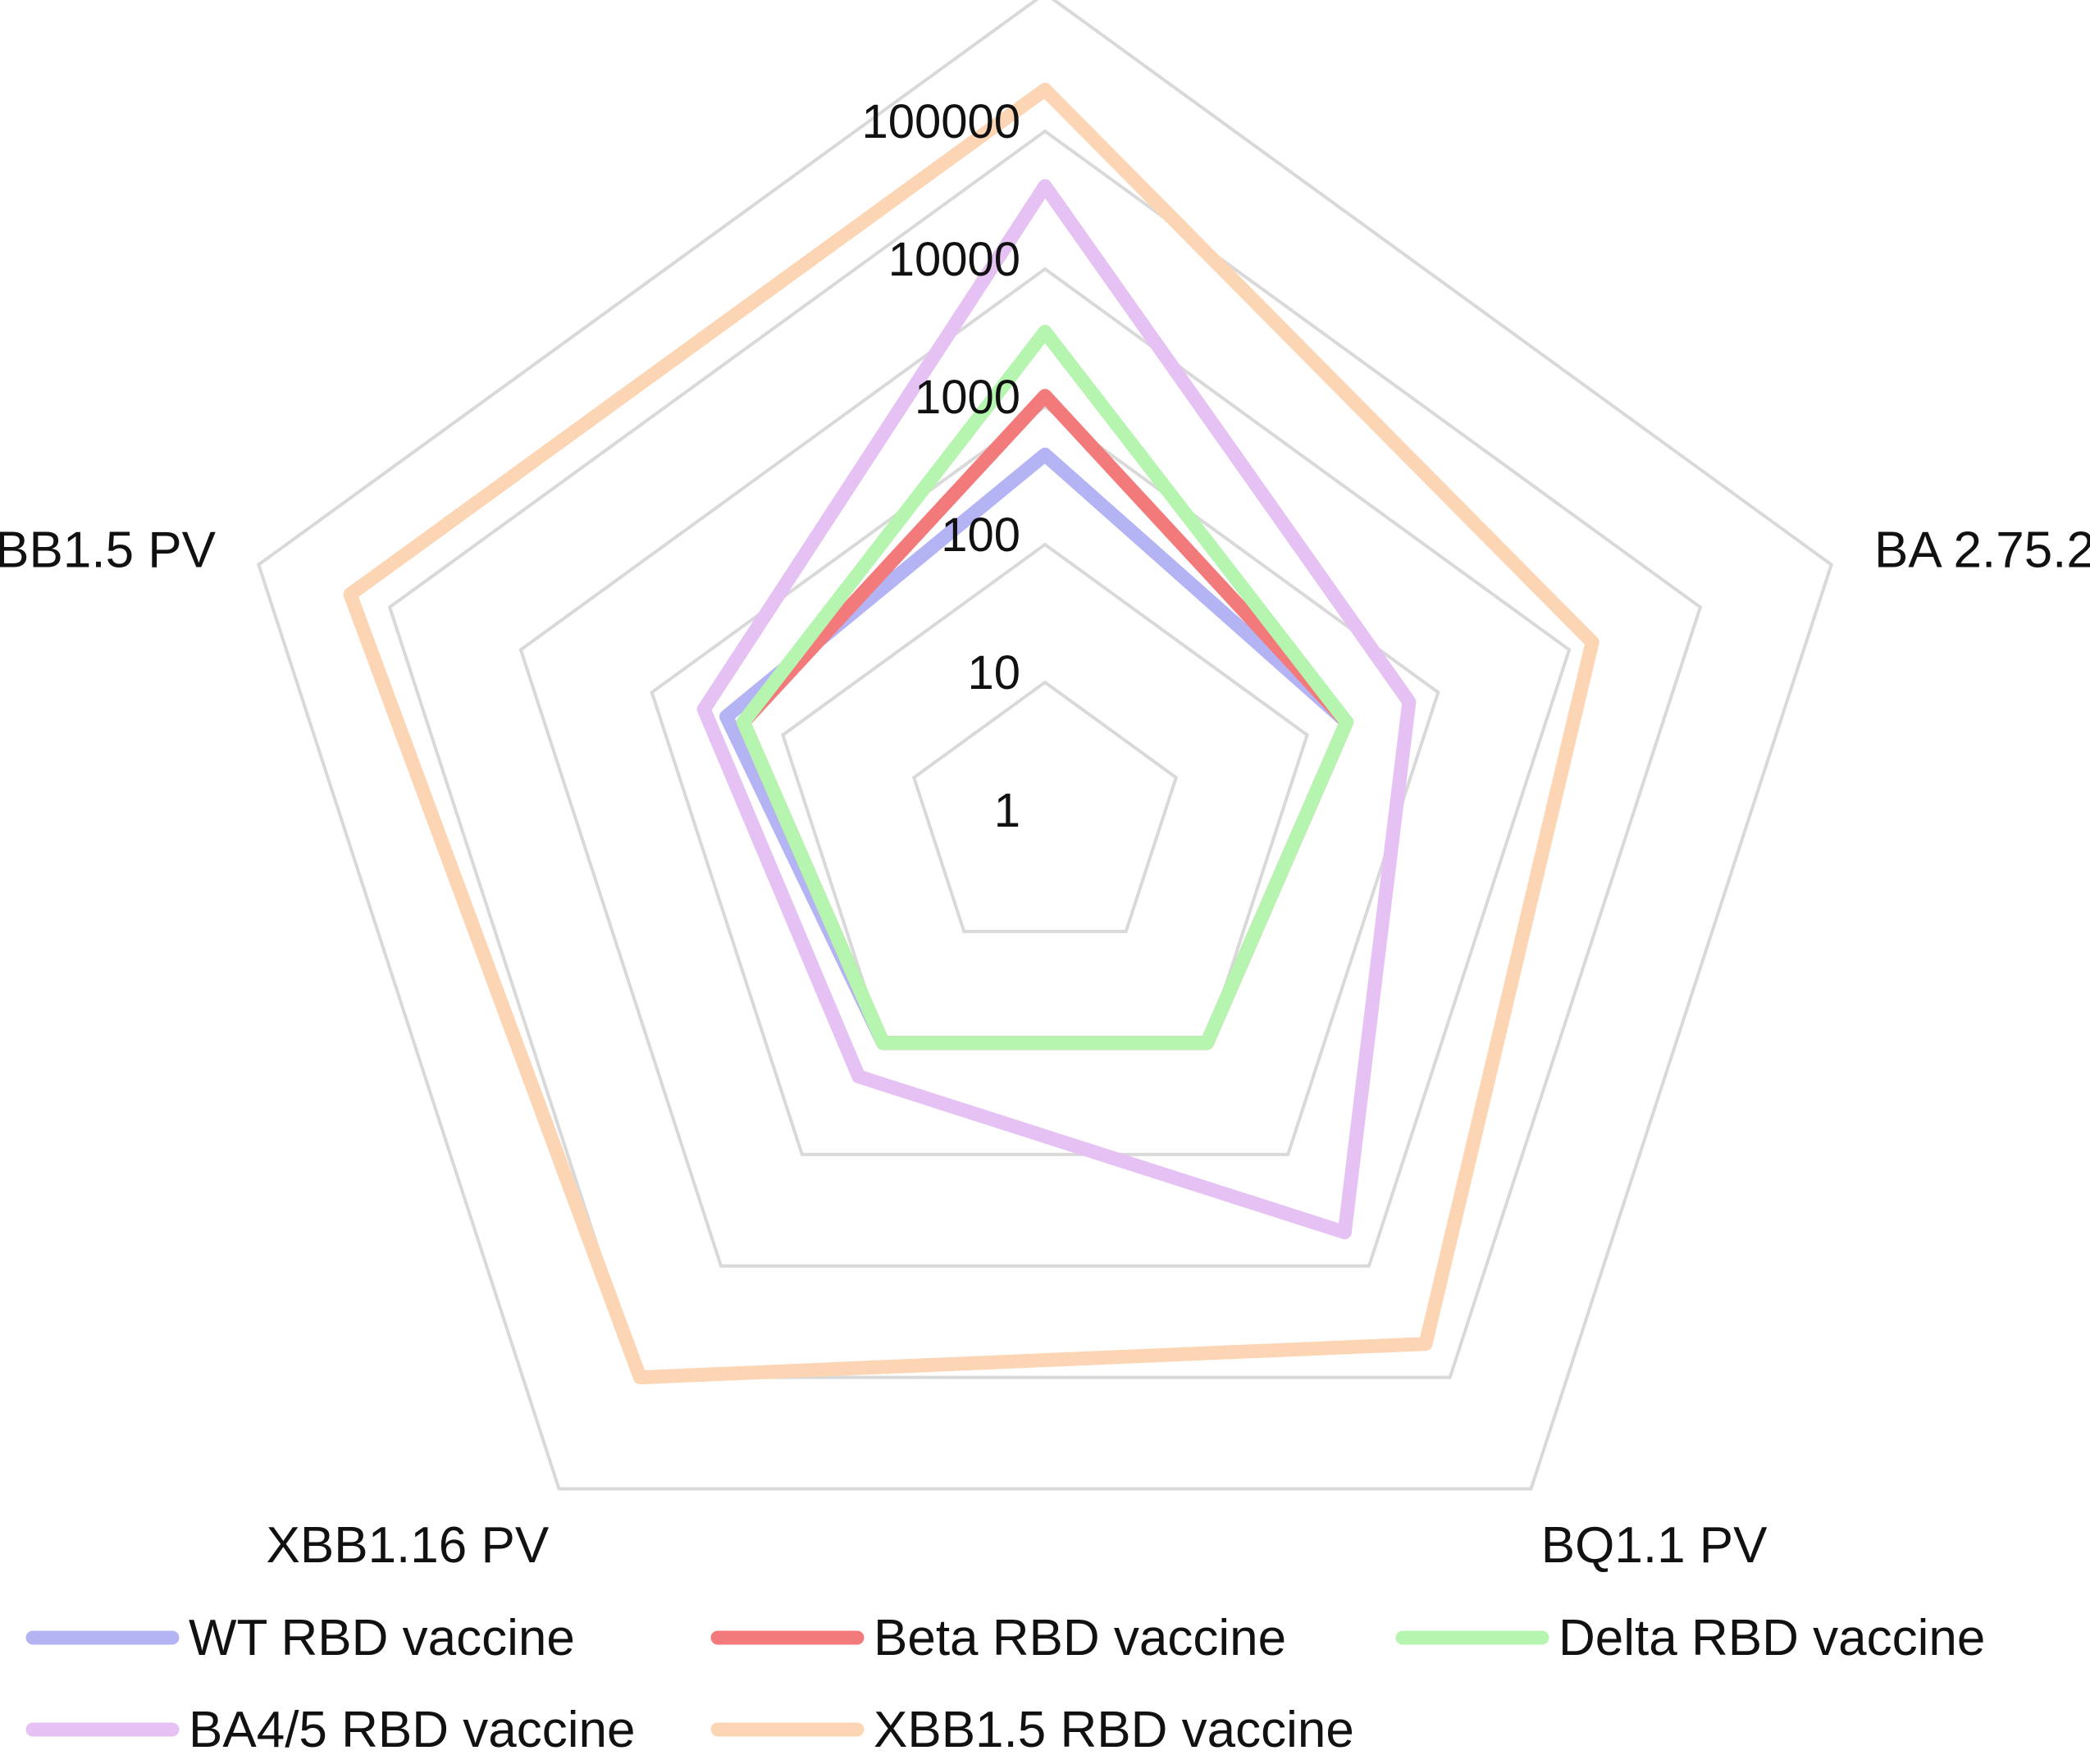 The image size is (2090, 1764). Describe the element at coordinates (1007, 810) in the screenshot. I see `radial-tick-label: 1` at that location.